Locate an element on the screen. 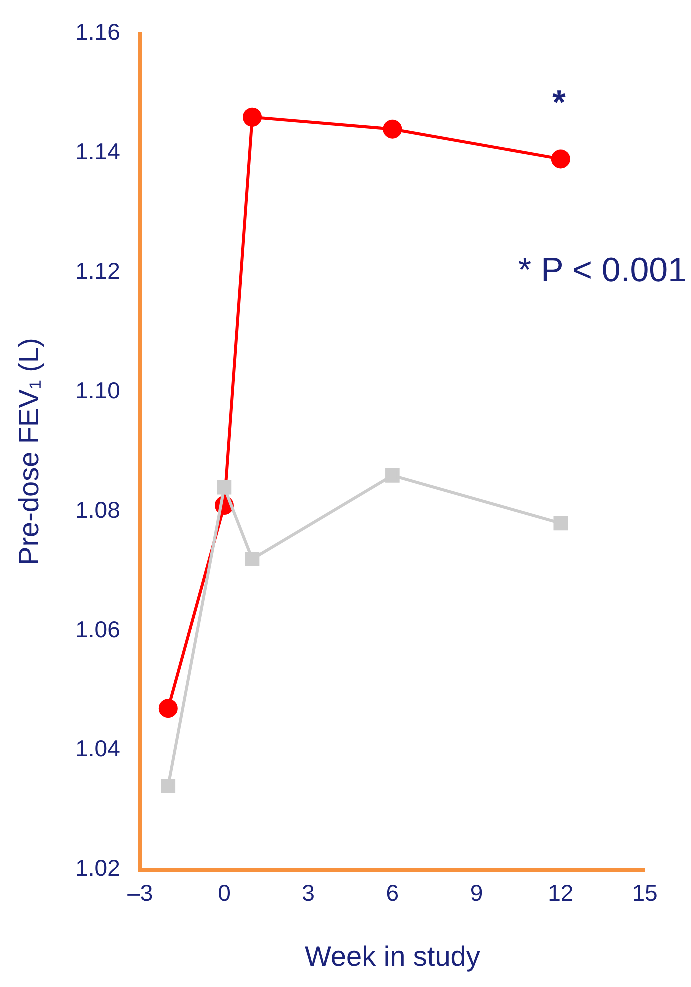  y-axis-title: Pre-dose FEV₁ (L) is located at coordinates (29, 452).